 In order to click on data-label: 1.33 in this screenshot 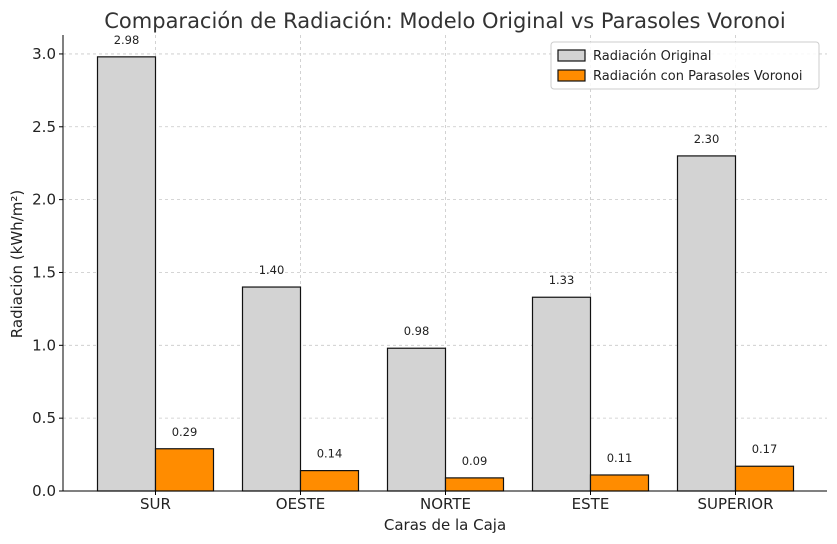, I will do `click(562, 280)`.